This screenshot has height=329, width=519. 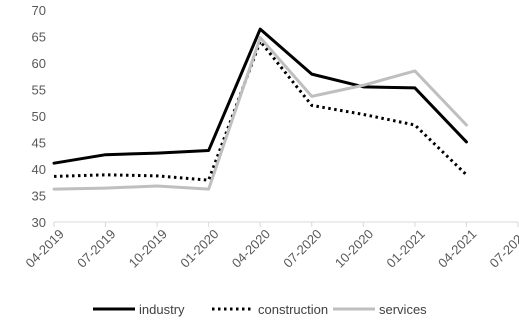 I want to click on y-tick-label: 55, so click(x=39, y=90).